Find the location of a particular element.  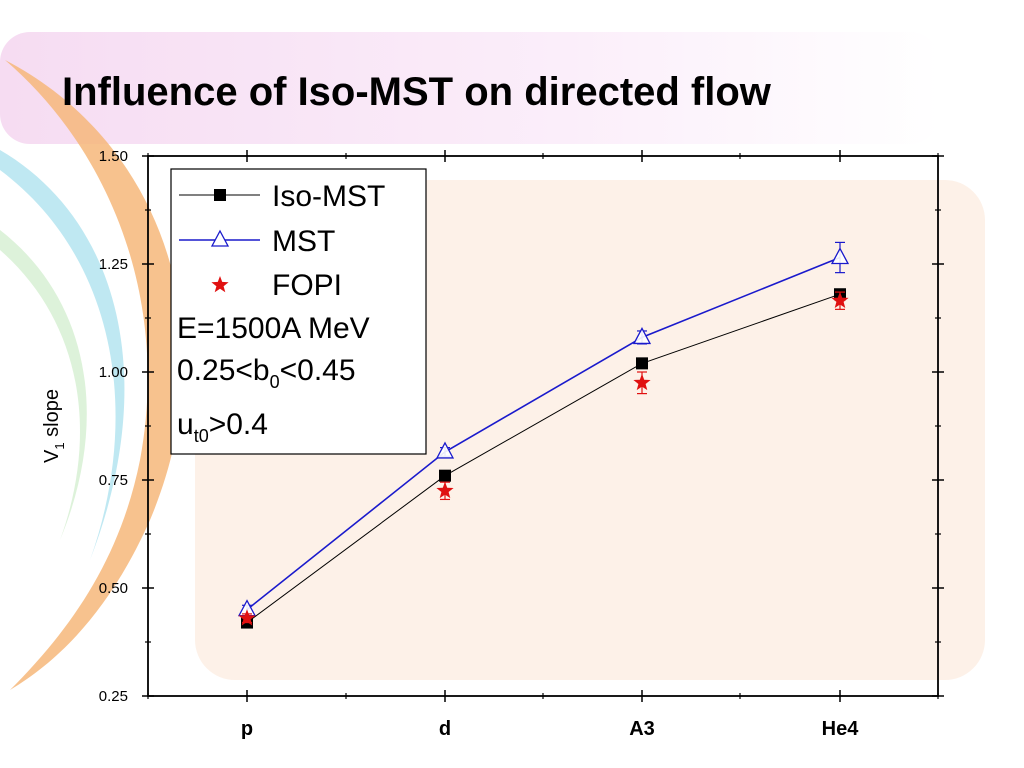

y-tick-label: 0.50 is located at coordinates (113, 588).